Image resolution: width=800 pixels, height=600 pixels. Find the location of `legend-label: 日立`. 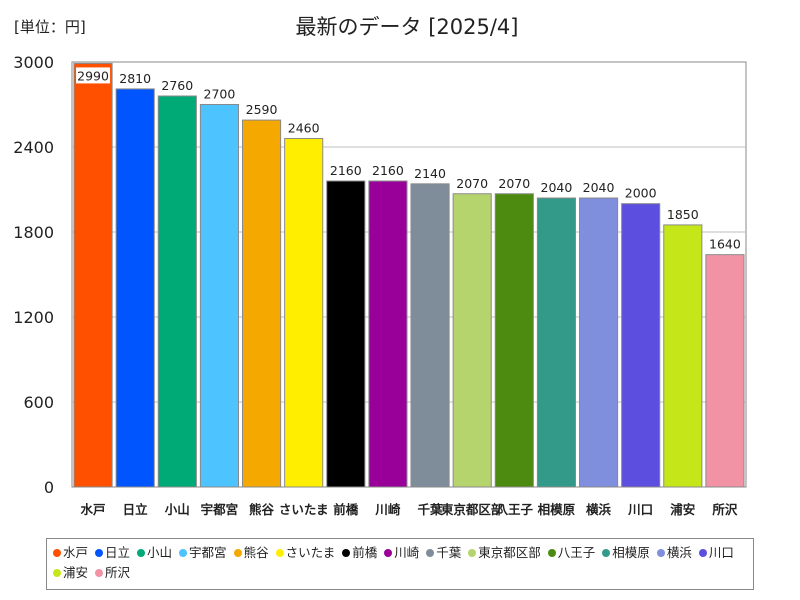

legend-label: 日立 is located at coordinates (118, 552).